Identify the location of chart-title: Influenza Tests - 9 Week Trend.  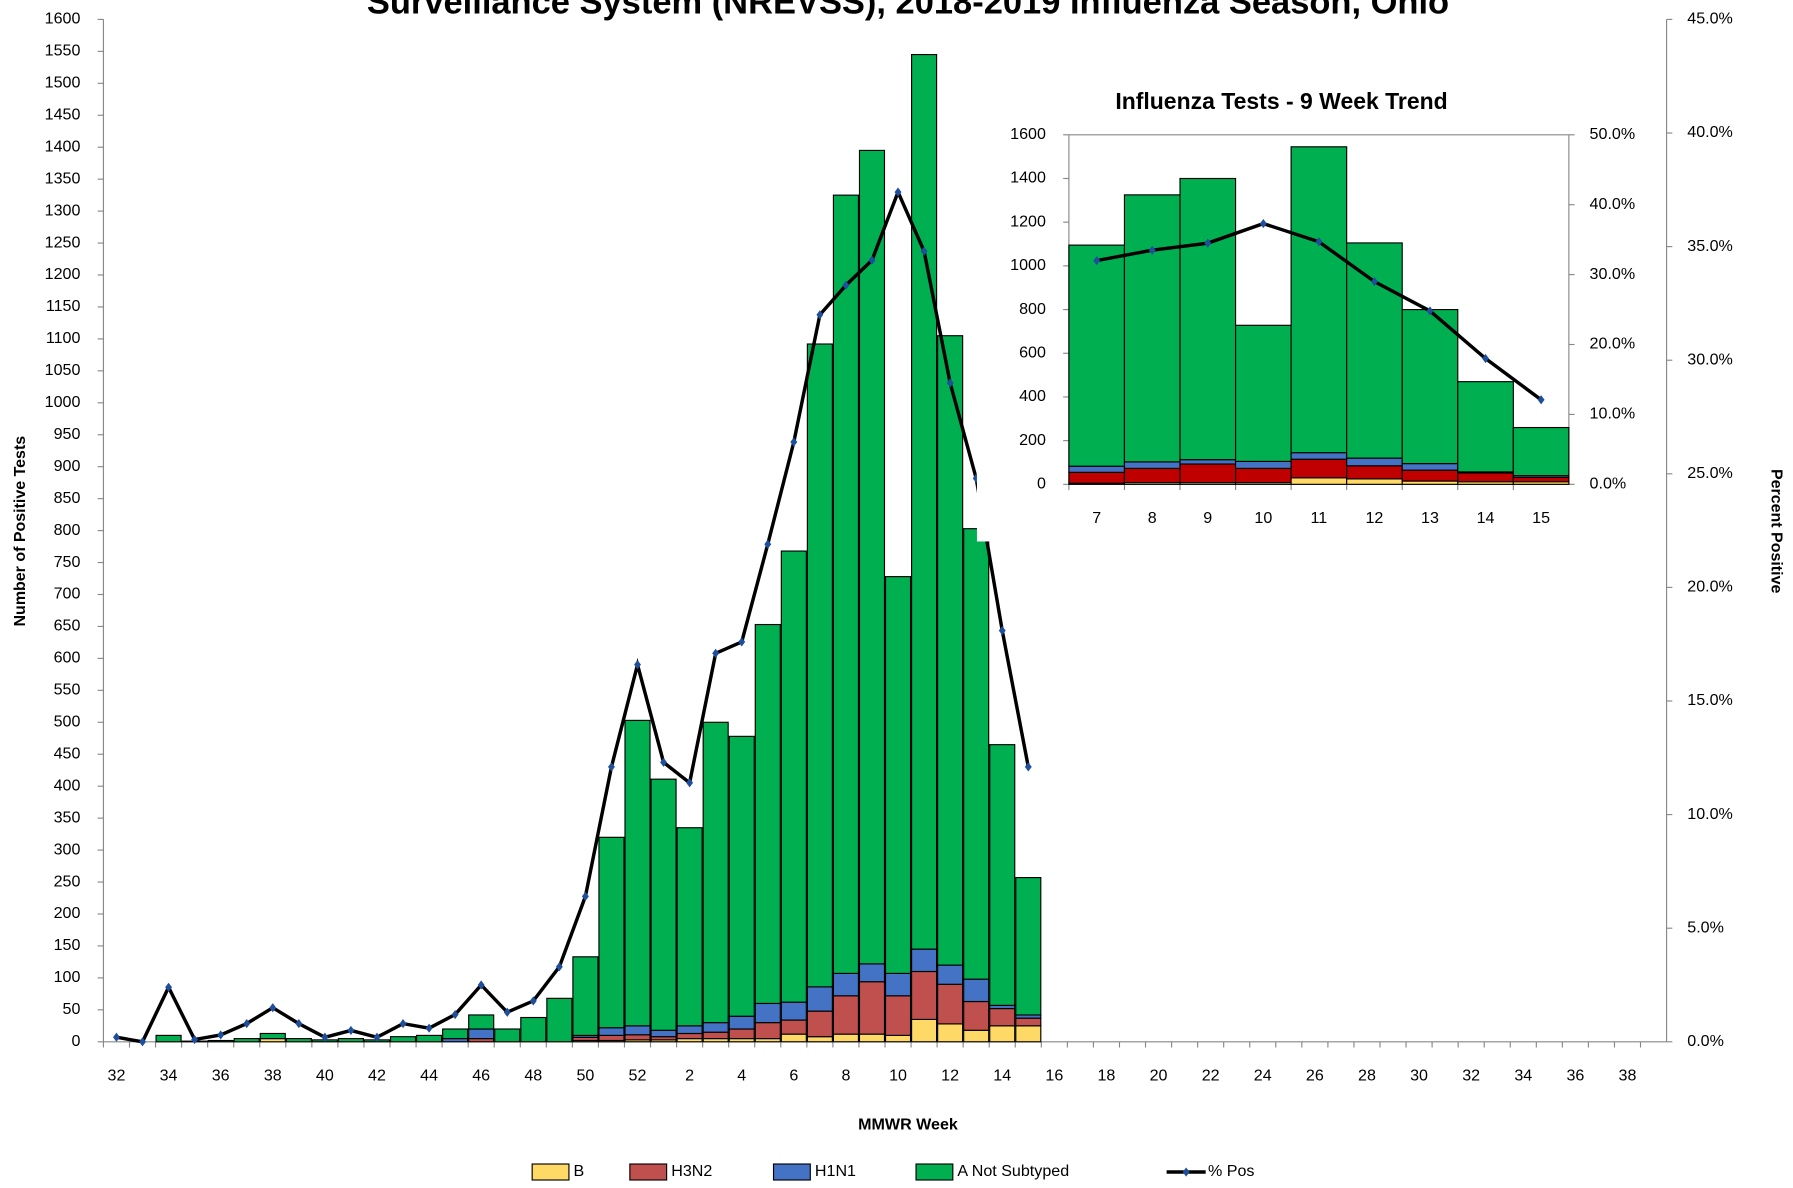
(1281, 101).